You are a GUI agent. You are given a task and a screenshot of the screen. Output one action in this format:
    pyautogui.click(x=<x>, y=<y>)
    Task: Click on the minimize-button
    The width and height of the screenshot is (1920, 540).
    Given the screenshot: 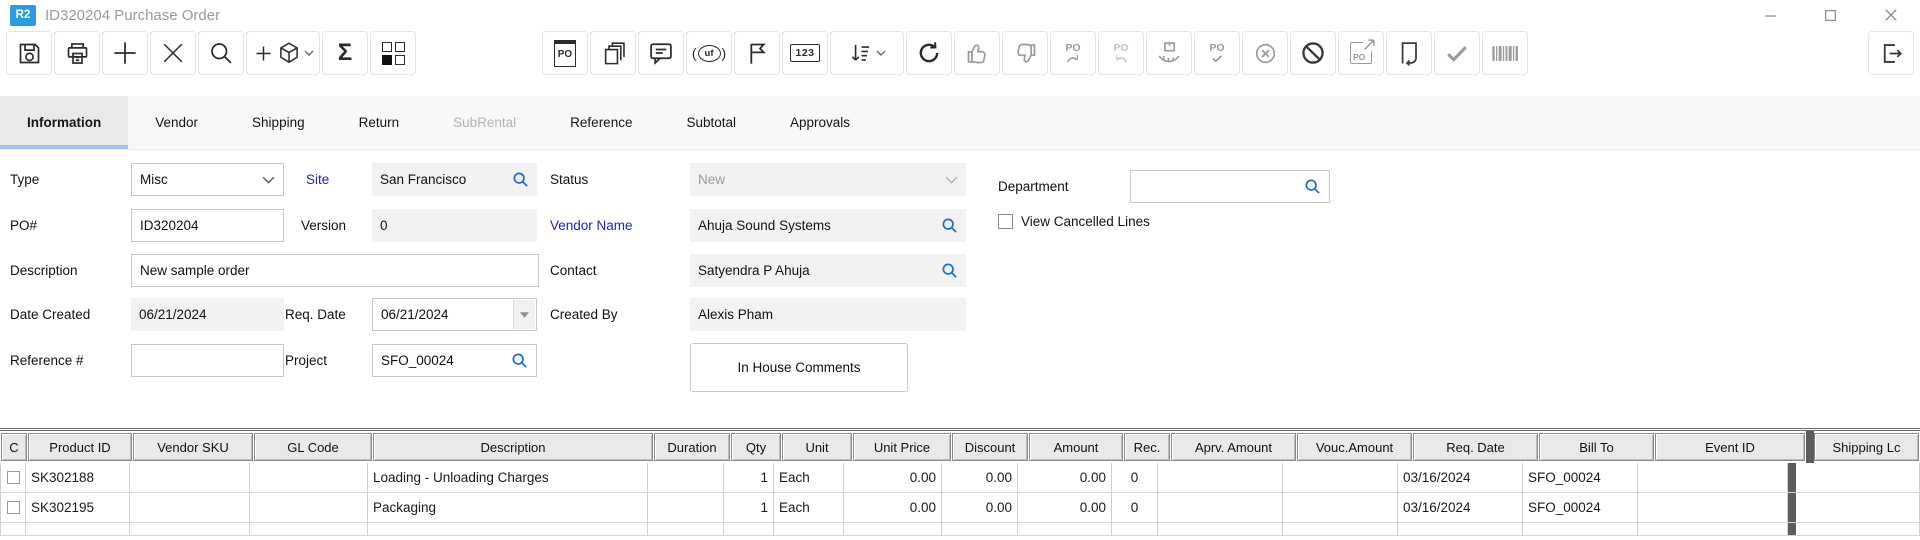 What is the action you would take?
    pyautogui.click(x=1770, y=15)
    